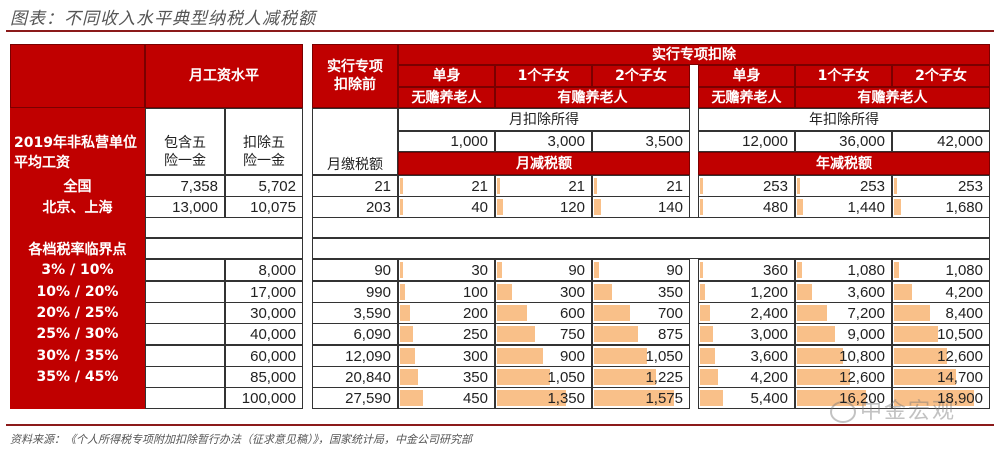 The image size is (1000, 451). Describe the element at coordinates (277, 186) in the screenshot. I see `cell-value: 5,702` at that location.